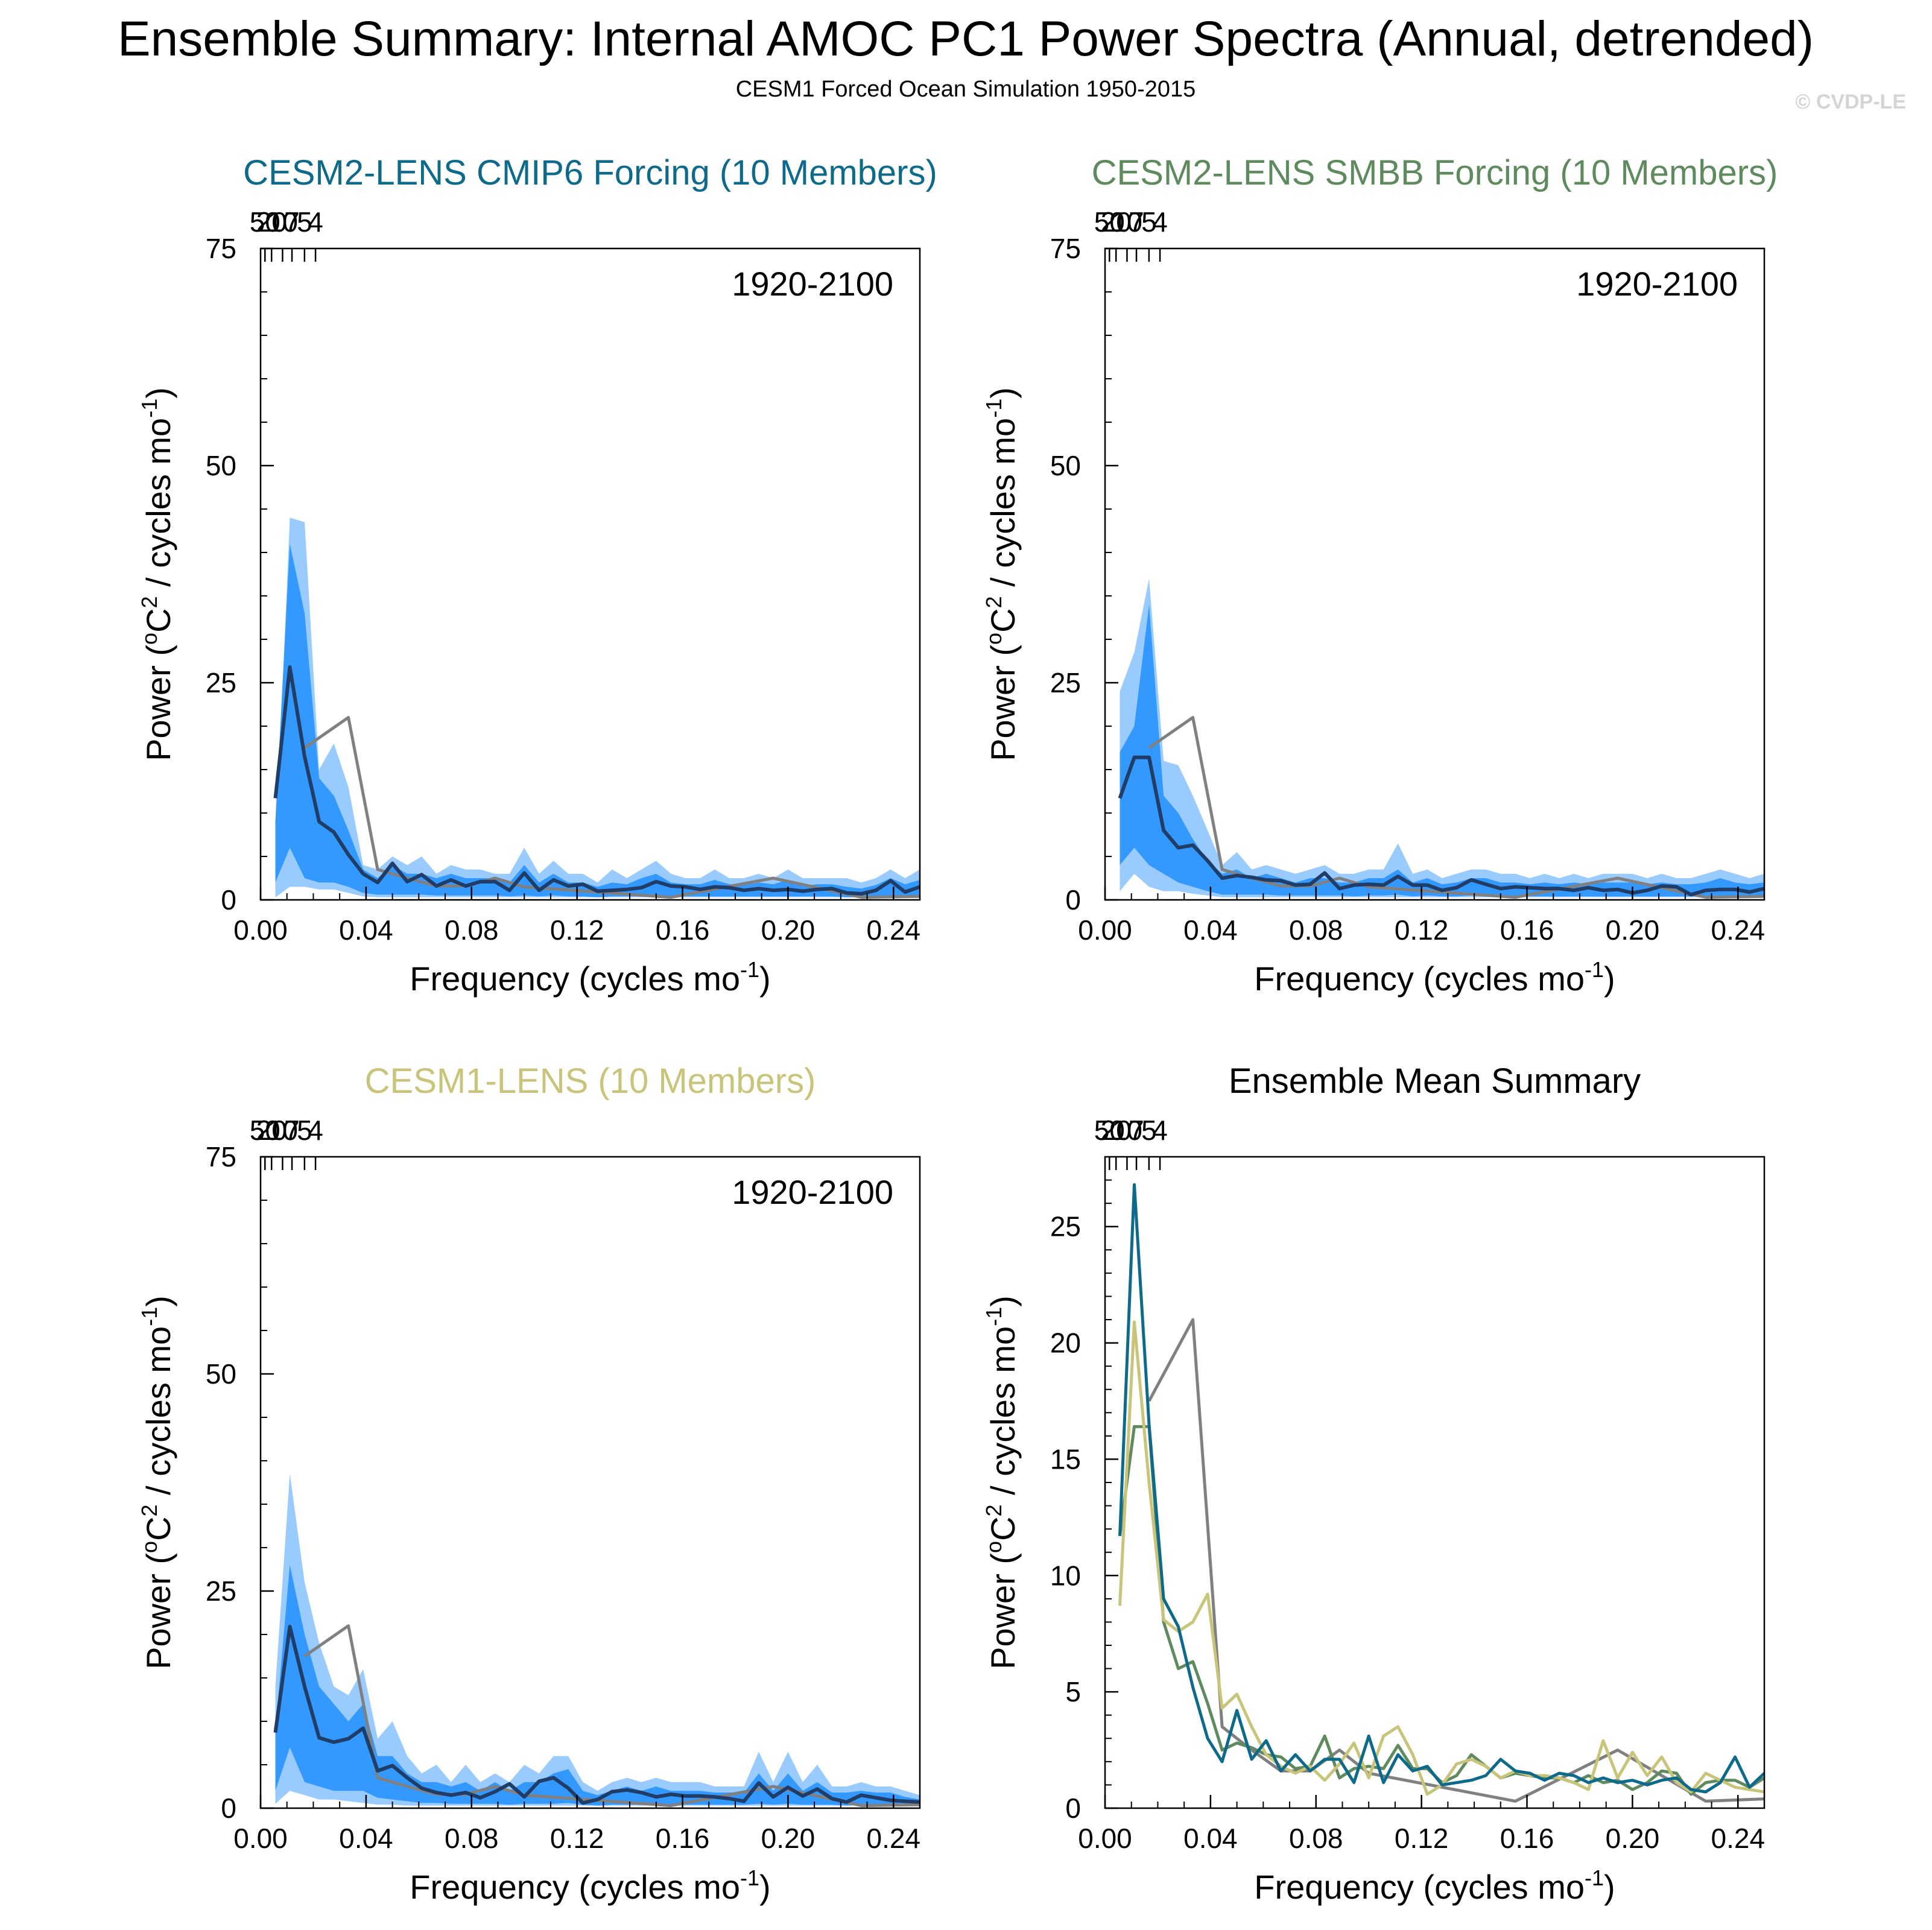 The image size is (1932, 1930). What do you see at coordinates (590, 1081) in the screenshot?
I see `panel-title: CESM1-LENS (10 Members)` at bounding box center [590, 1081].